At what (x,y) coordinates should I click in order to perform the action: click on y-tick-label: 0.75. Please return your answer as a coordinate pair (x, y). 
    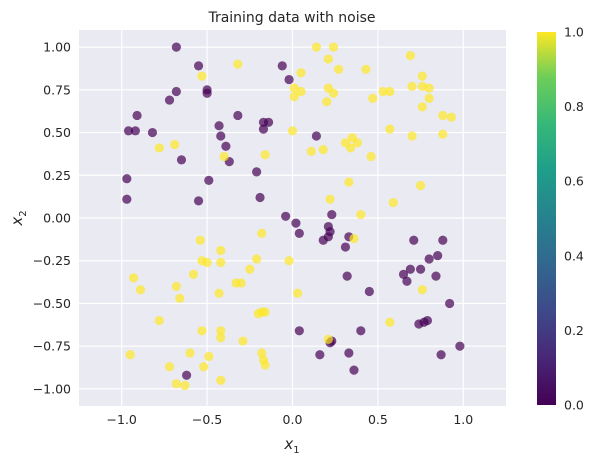
    Looking at the image, I should click on (57, 89).